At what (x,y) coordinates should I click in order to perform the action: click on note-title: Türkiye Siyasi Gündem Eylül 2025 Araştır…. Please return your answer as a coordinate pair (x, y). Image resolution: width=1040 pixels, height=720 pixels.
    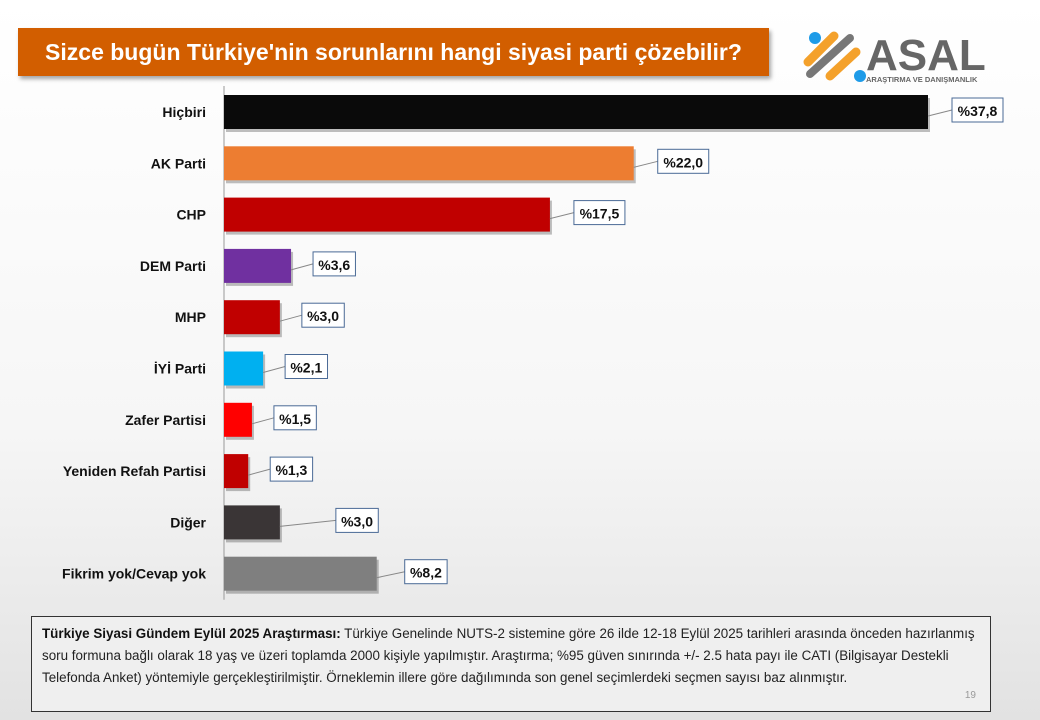
    Looking at the image, I should click on (191, 633).